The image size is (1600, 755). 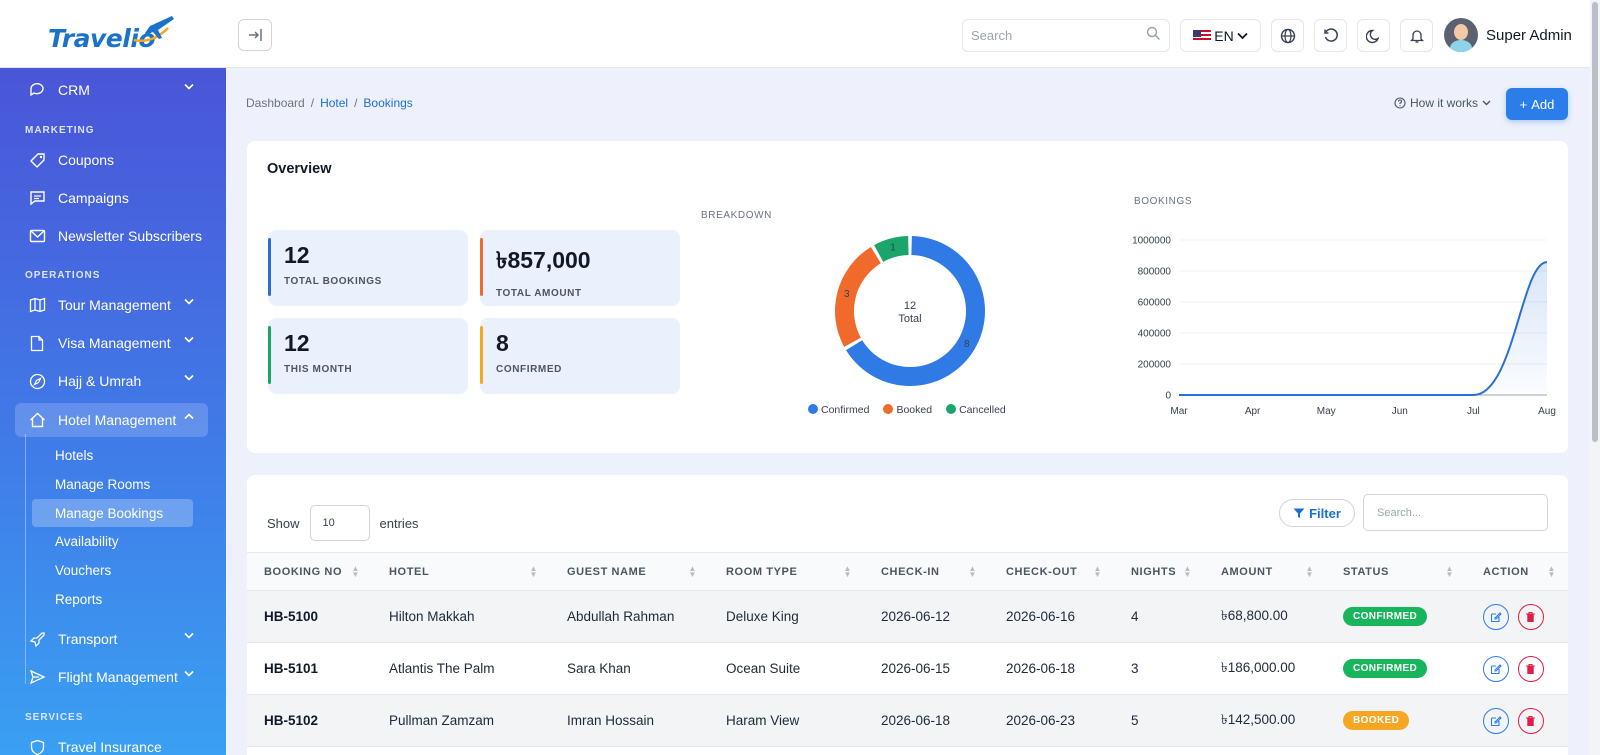 What do you see at coordinates (74, 455) in the screenshot?
I see `sidebar-subitem-hotels: Hotels` at bounding box center [74, 455].